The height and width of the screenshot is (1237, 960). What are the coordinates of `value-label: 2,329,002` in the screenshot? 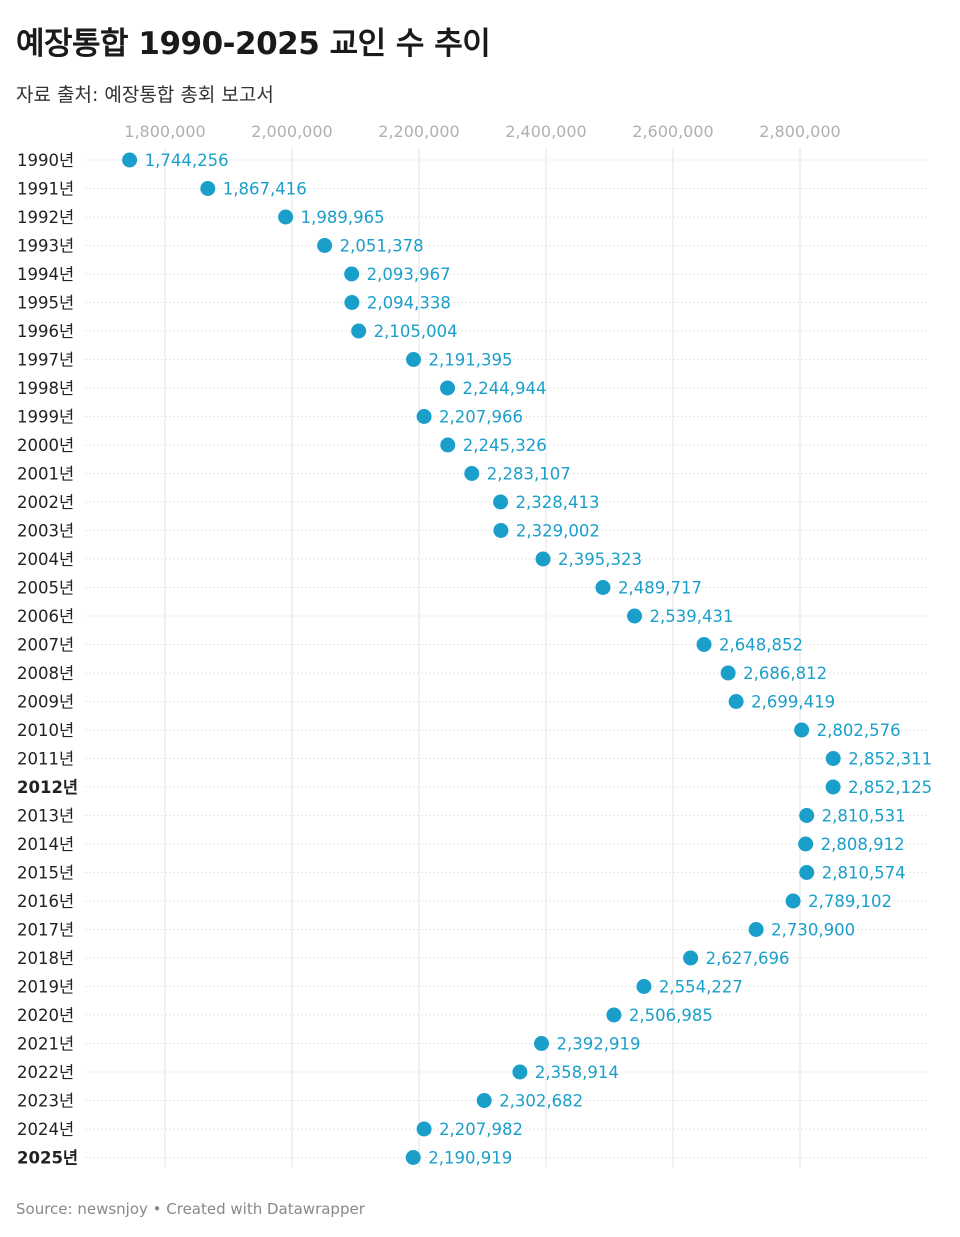 It's located at (558, 531).